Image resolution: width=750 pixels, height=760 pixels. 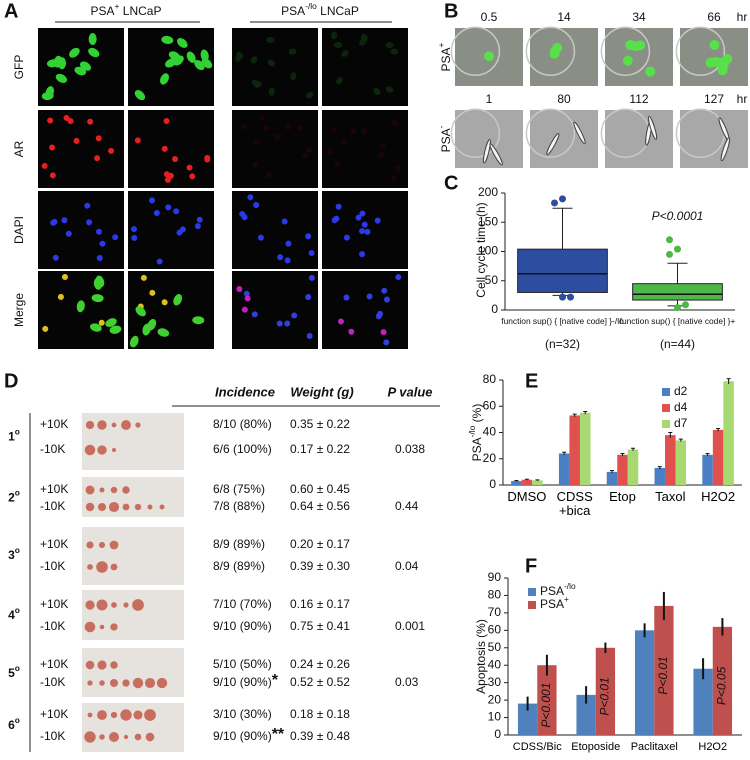 What do you see at coordinates (242, 626) in the screenshot?
I see `incidence: 9/10 (90%)` at bounding box center [242, 626].